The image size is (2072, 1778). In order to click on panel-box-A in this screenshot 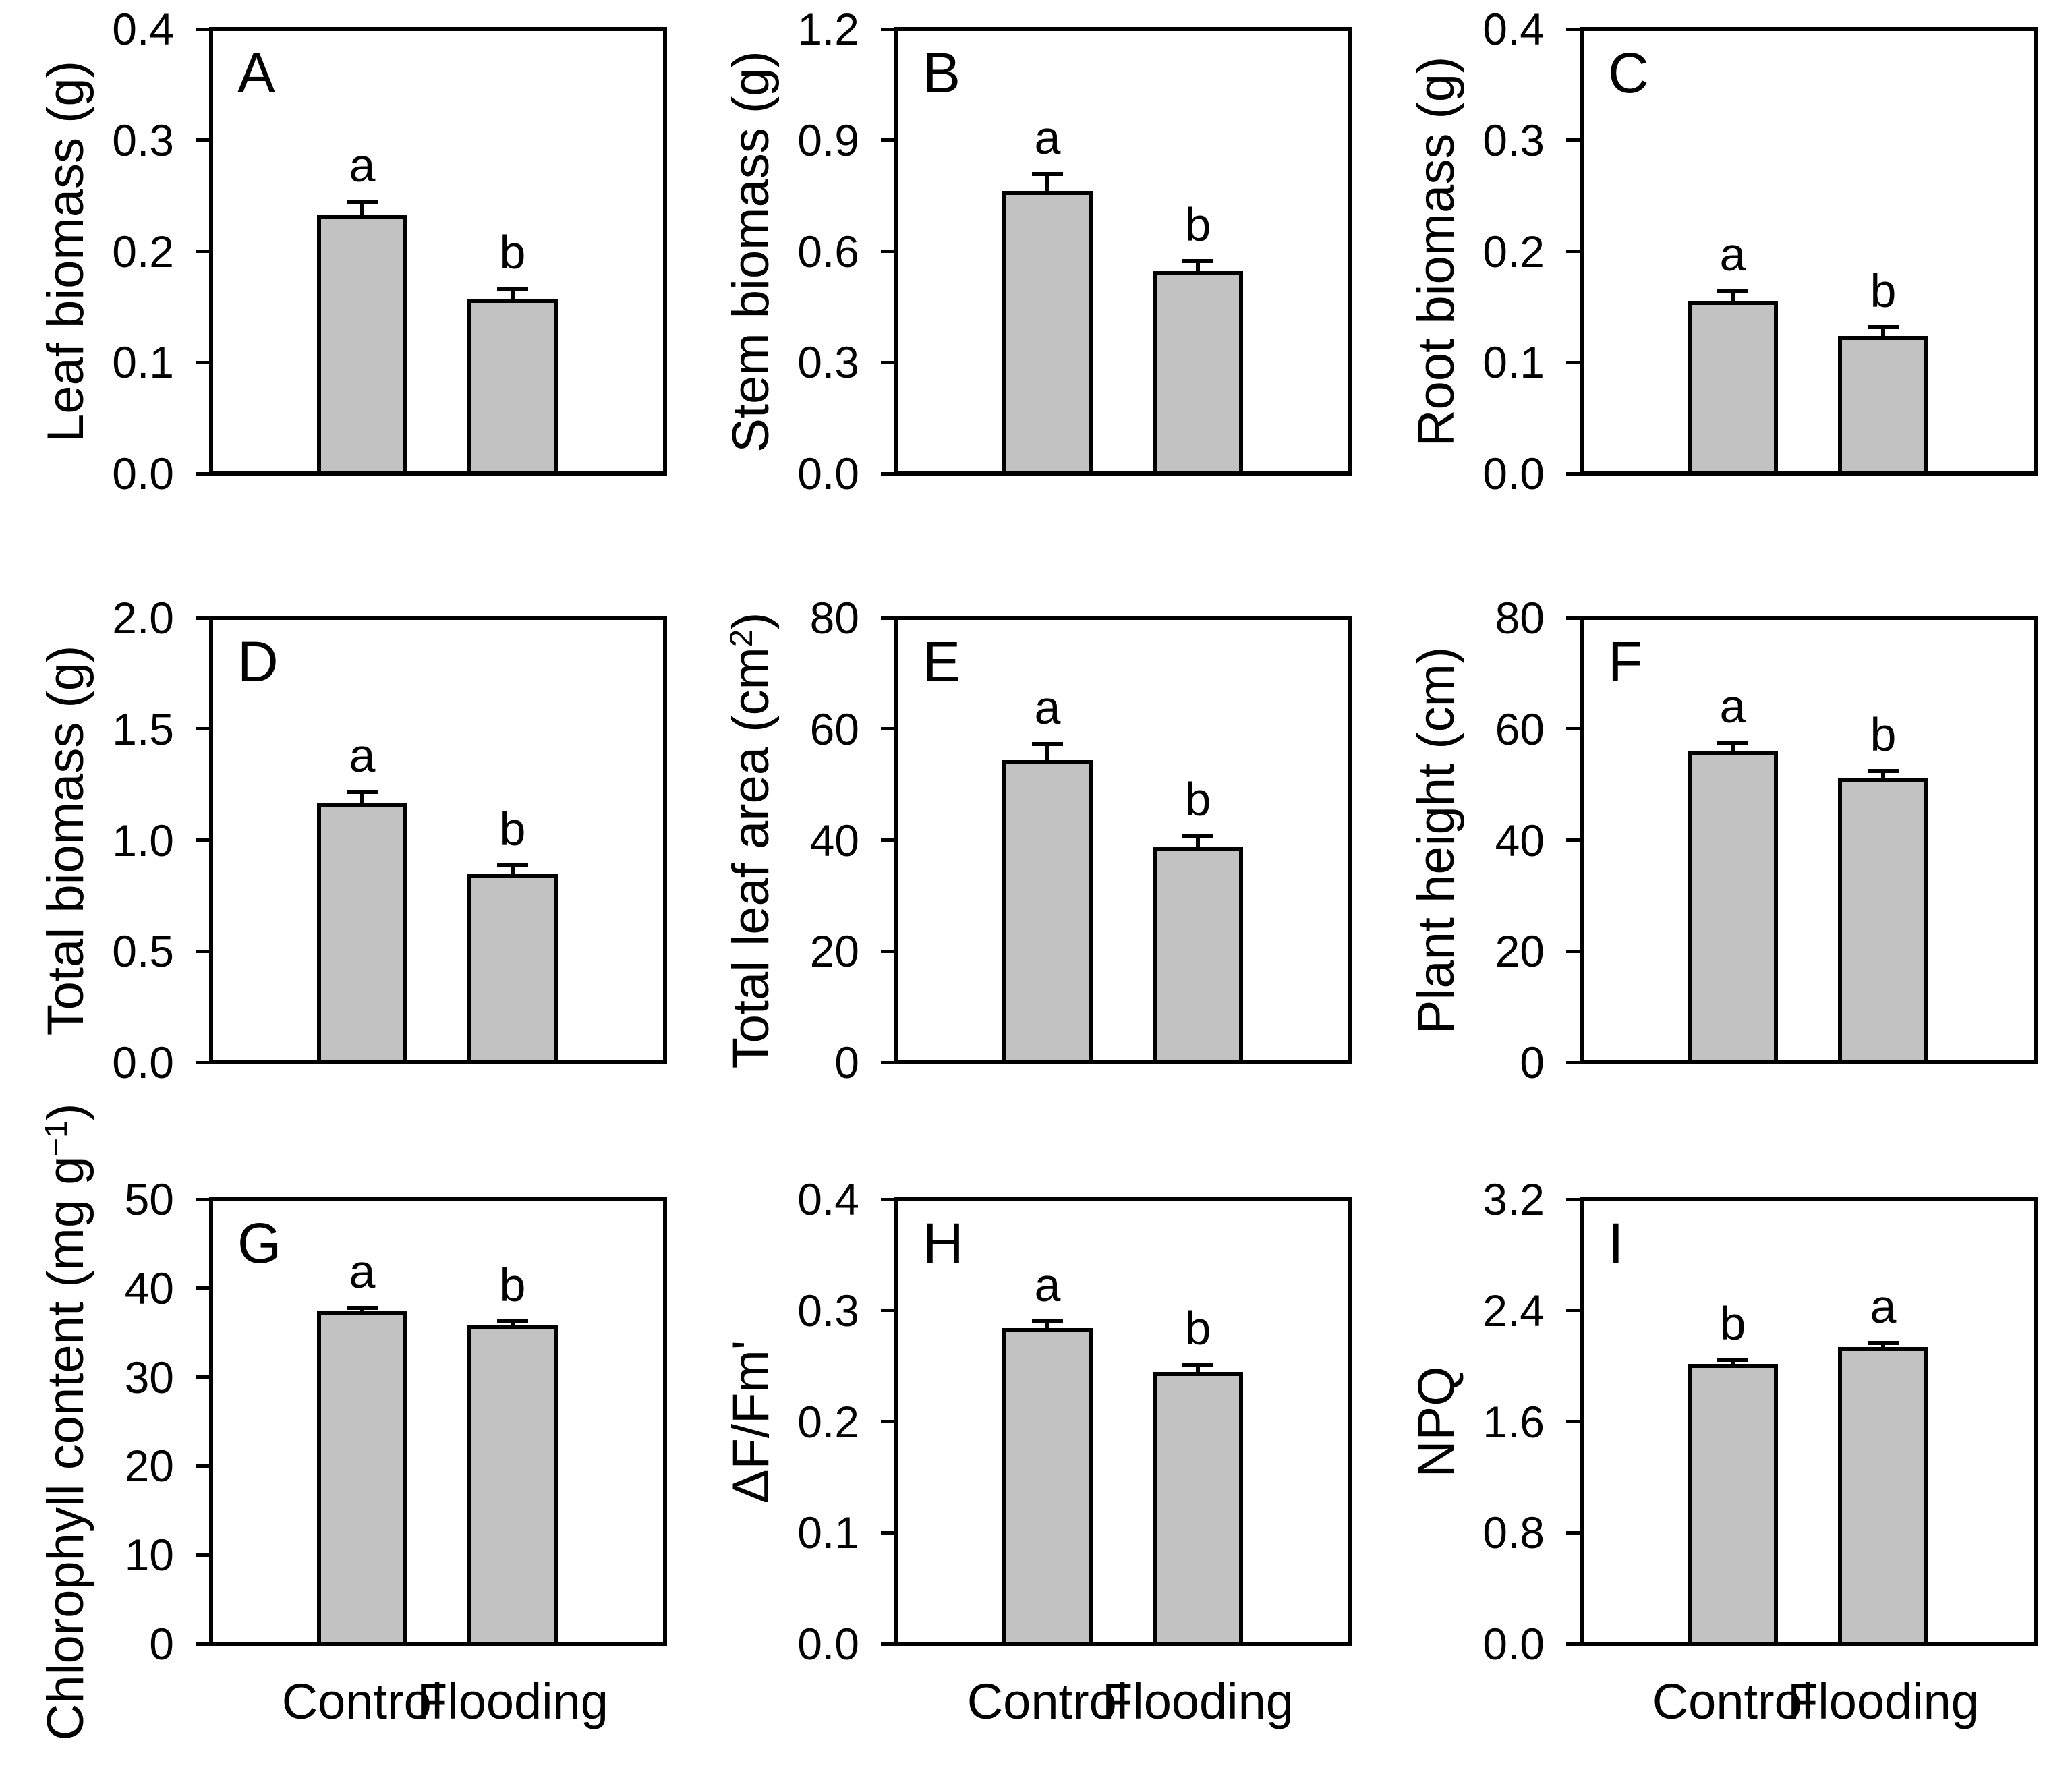, I will do `click(438, 251)`.